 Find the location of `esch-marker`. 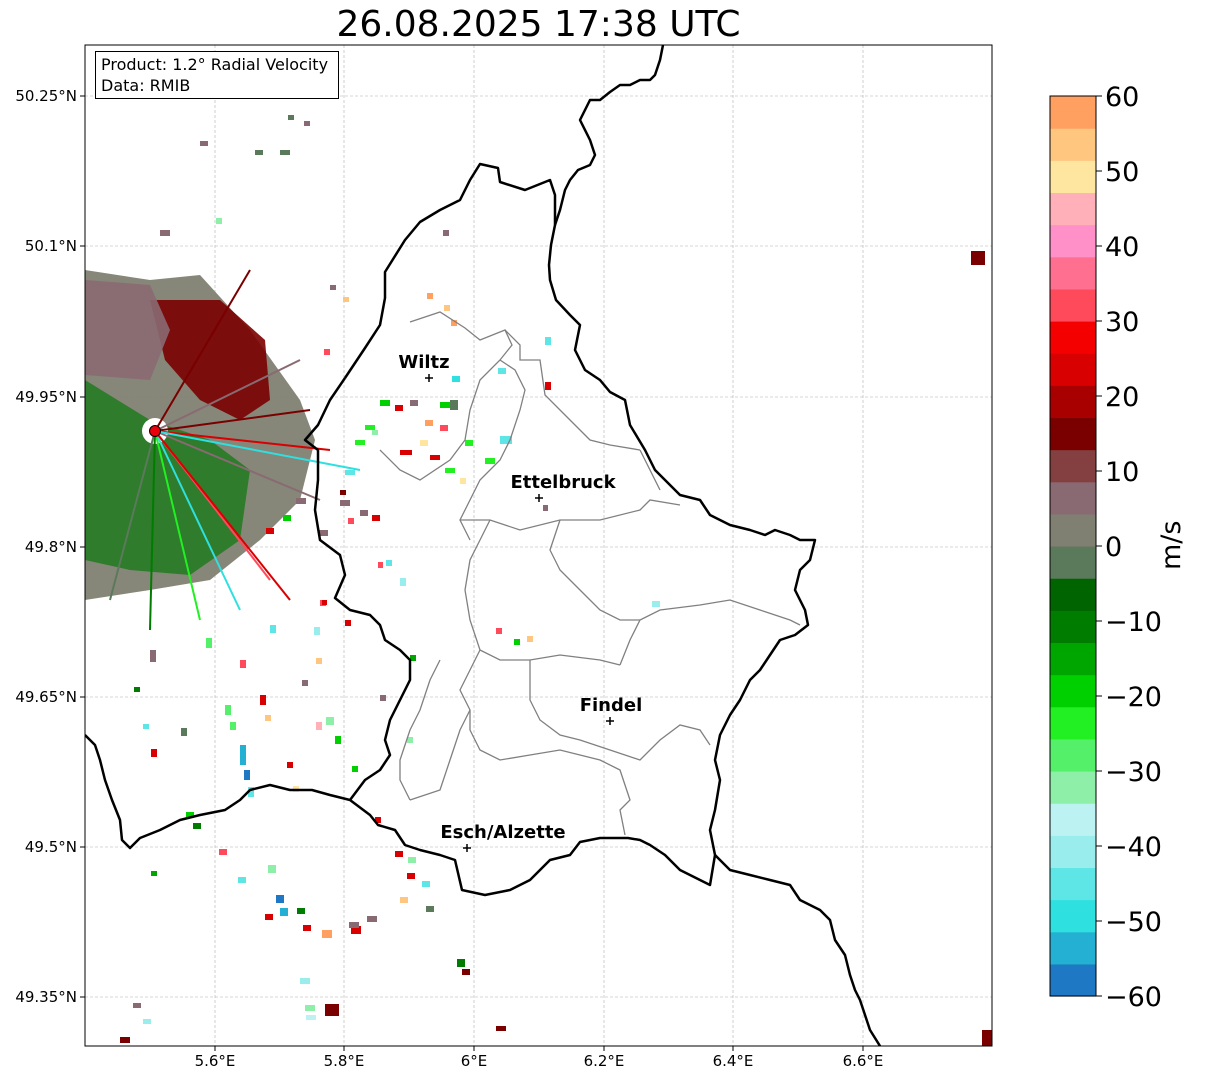

esch-marker is located at coordinates (467, 848).